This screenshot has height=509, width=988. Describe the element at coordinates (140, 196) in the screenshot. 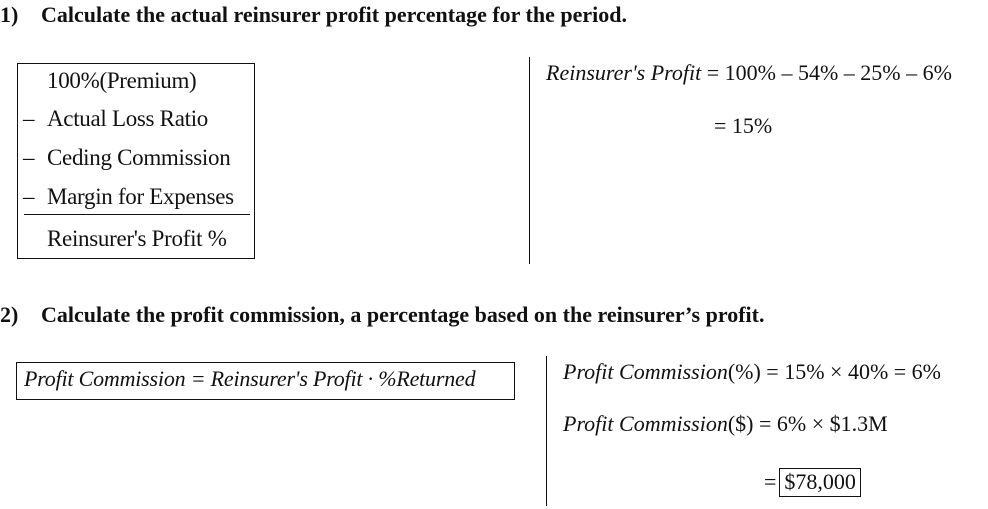

I see `profit-row-label: Margin for Expenses` at that location.